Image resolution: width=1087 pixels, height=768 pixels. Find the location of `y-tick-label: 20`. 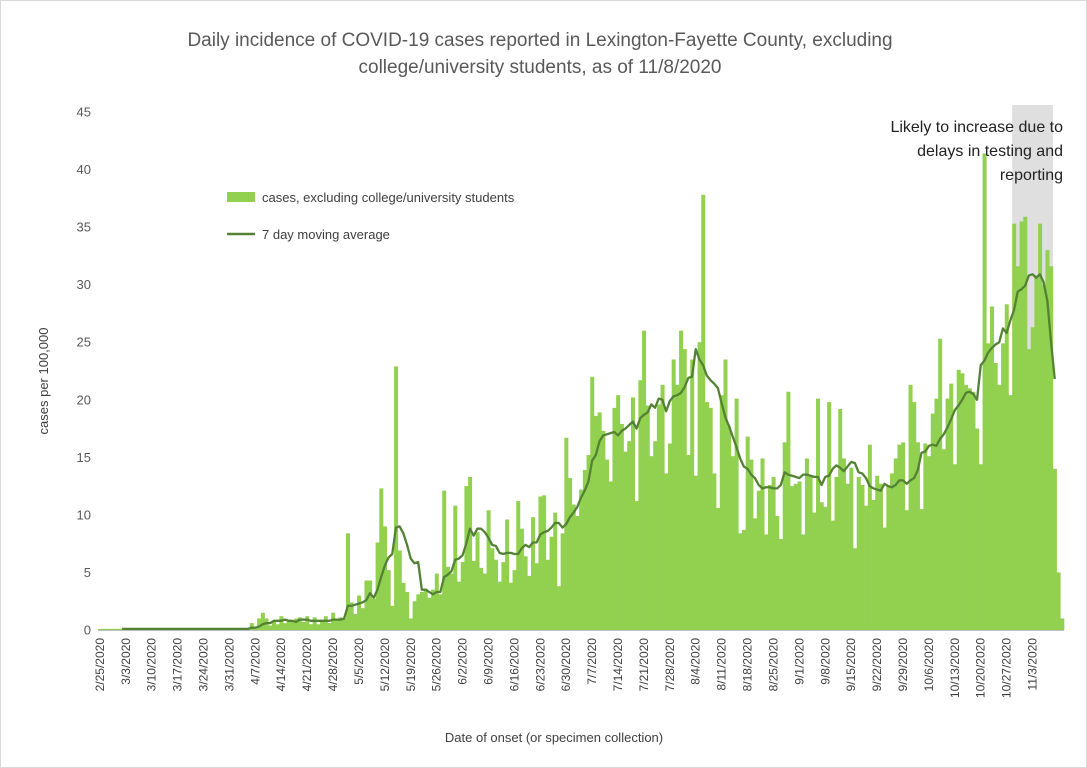

y-tick-label: 20 is located at coordinates (84, 399).